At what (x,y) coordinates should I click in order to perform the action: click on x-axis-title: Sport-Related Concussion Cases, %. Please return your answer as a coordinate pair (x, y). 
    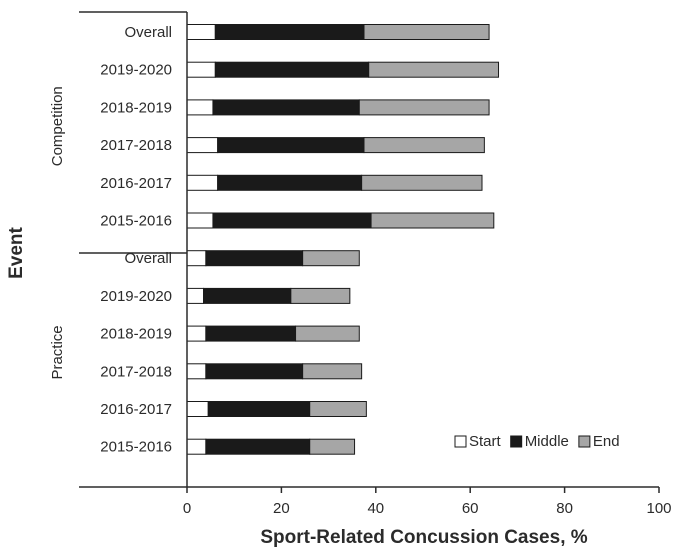
    Looking at the image, I should click on (423, 537).